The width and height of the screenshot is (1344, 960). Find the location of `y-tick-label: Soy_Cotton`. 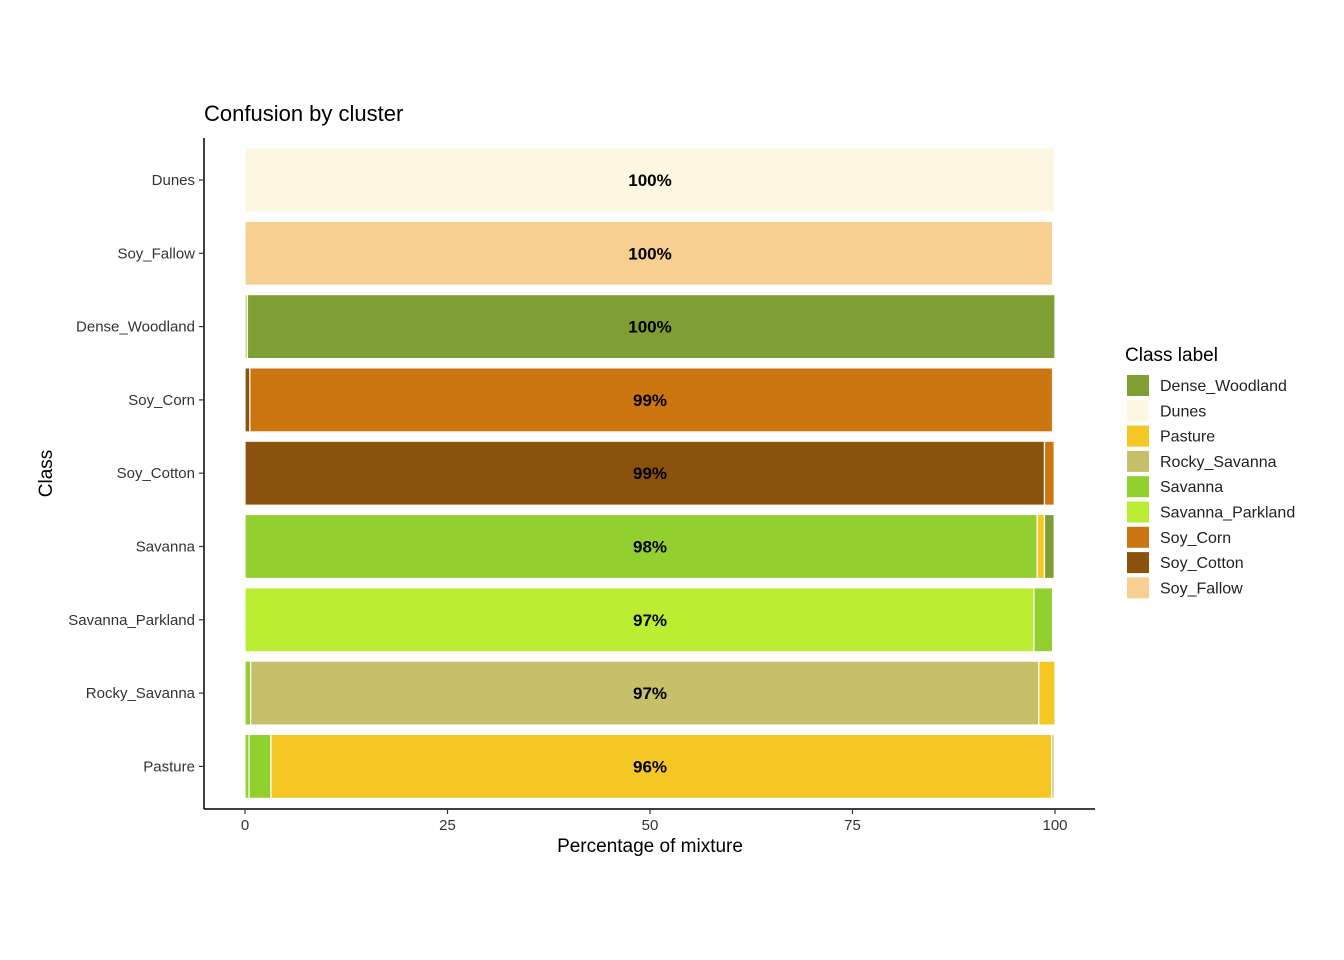

y-tick-label: Soy_Cotton is located at coordinates (156, 473).